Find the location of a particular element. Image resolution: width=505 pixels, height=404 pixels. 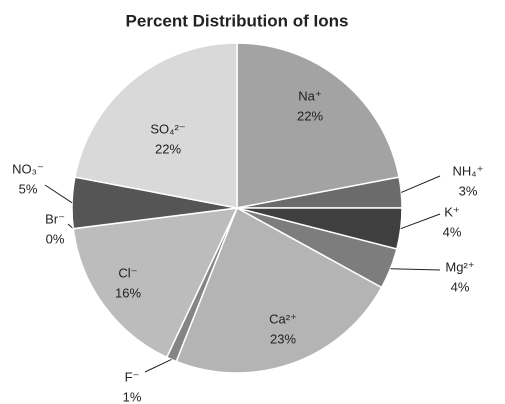

slice-label: NH₄⁺ is located at coordinates (468, 170).